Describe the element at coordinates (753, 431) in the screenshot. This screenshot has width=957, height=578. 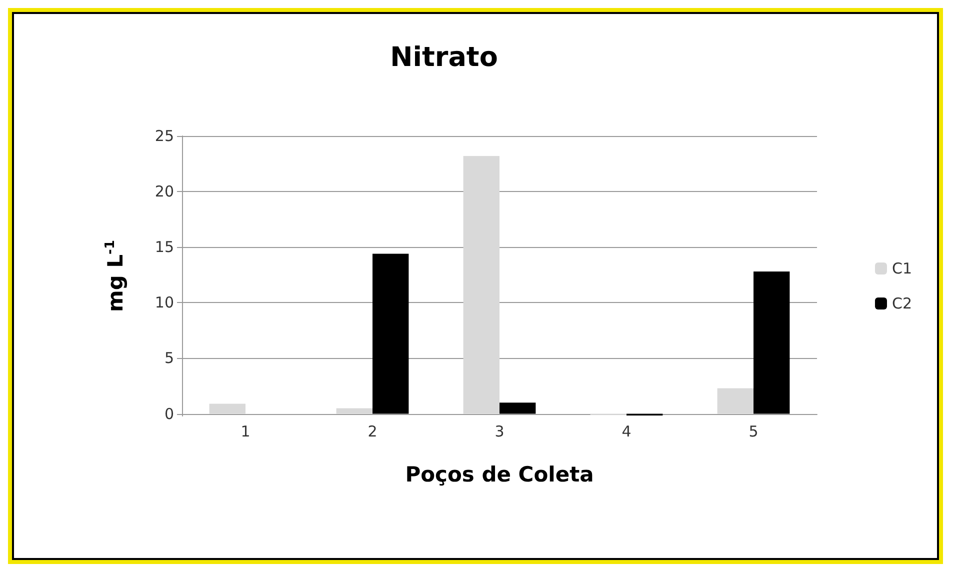
I see `x-tick-label: 5` at that location.